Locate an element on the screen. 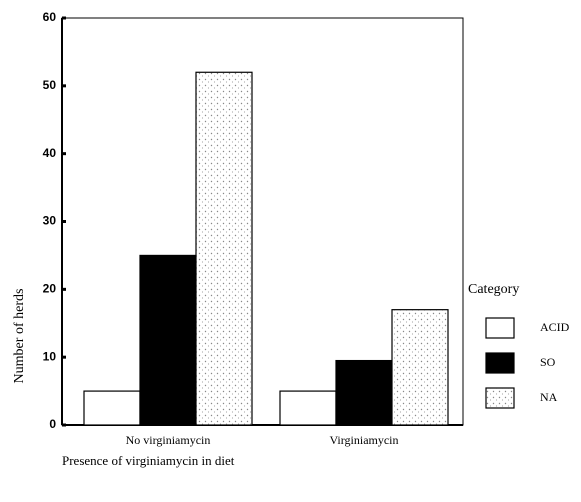 The image size is (581, 502). legend-label: SO is located at coordinates (548, 362).